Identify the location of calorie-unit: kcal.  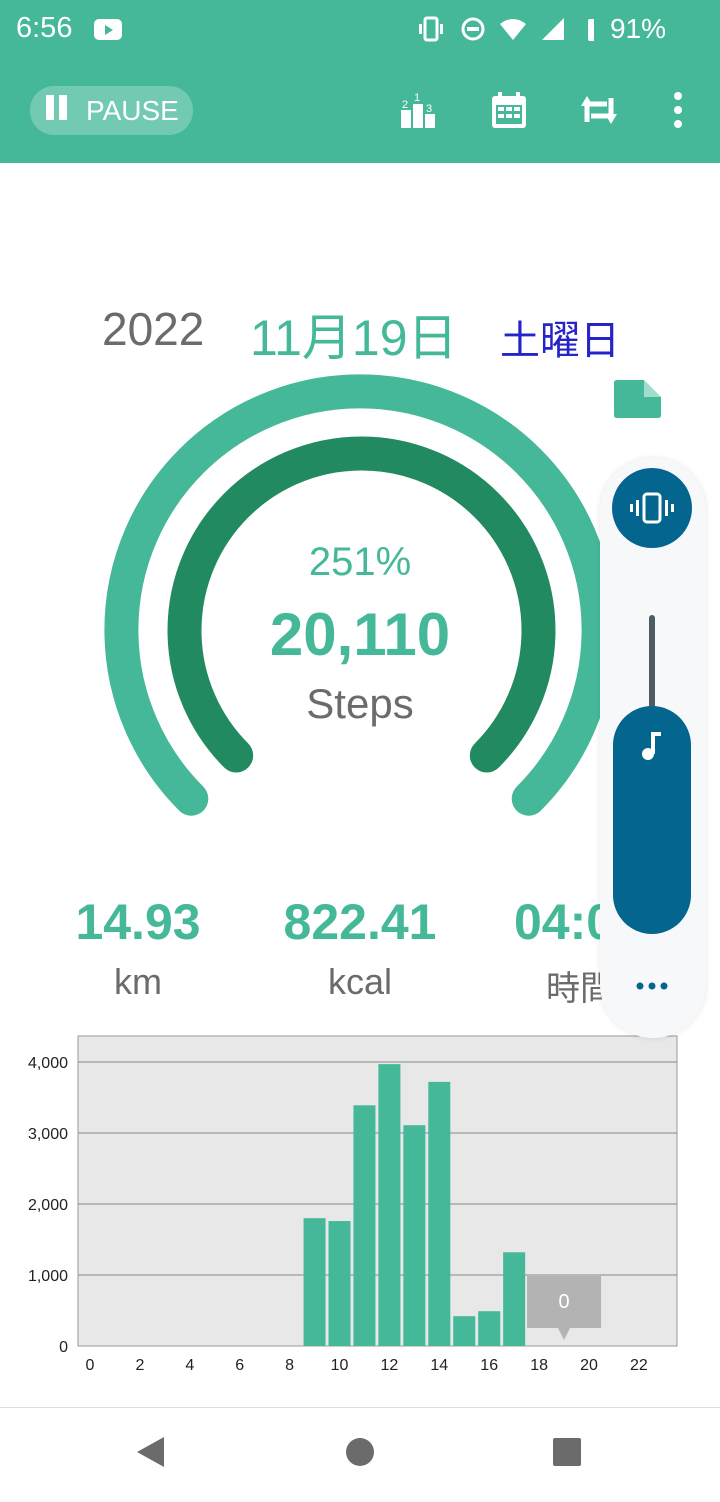
(360, 981).